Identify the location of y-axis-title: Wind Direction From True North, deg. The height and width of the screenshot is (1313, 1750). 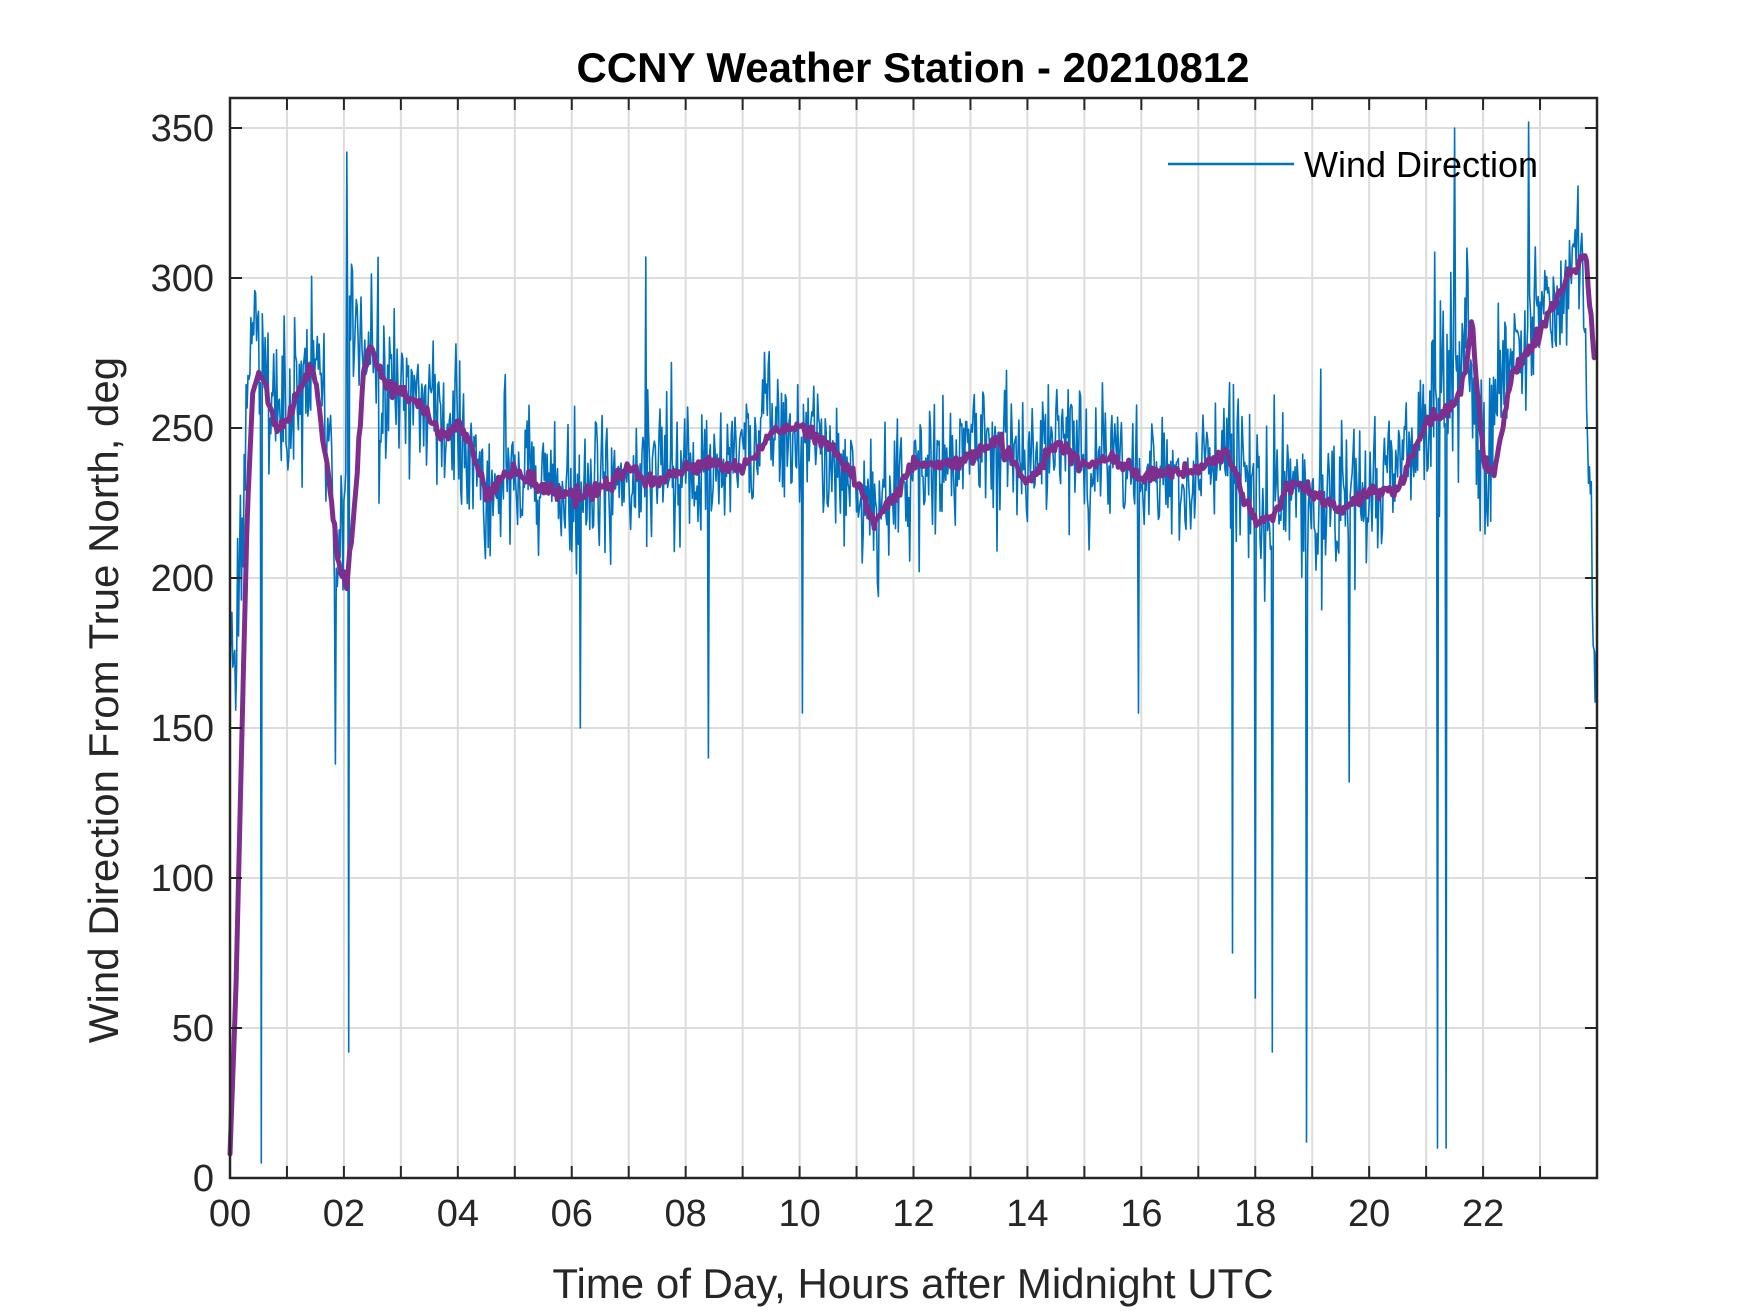
(103, 700).